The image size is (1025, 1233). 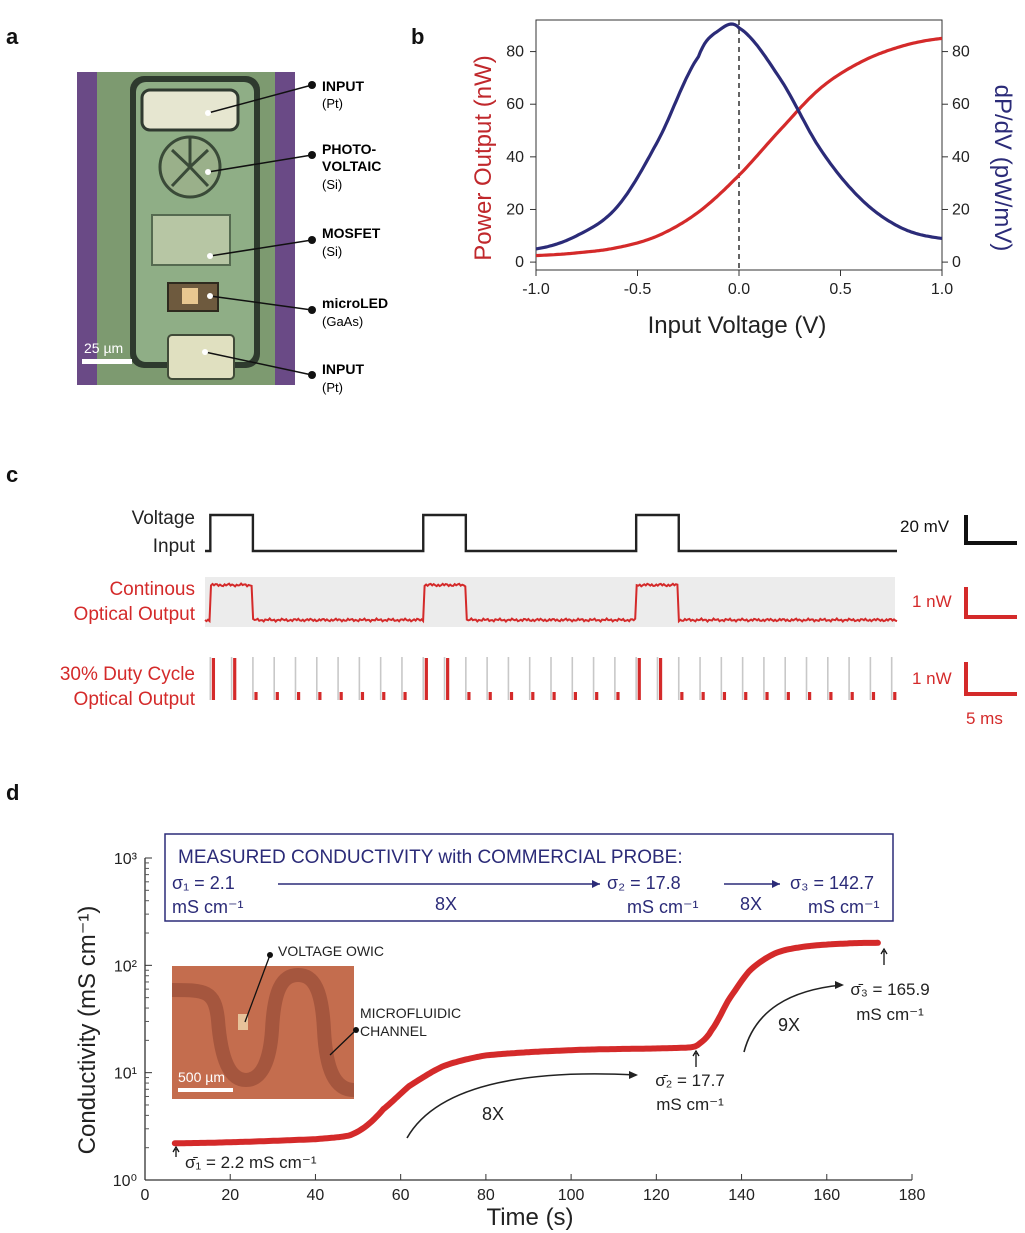 What do you see at coordinates (186, 228) in the screenshot?
I see `device-micrograph: 25 µm` at bounding box center [186, 228].